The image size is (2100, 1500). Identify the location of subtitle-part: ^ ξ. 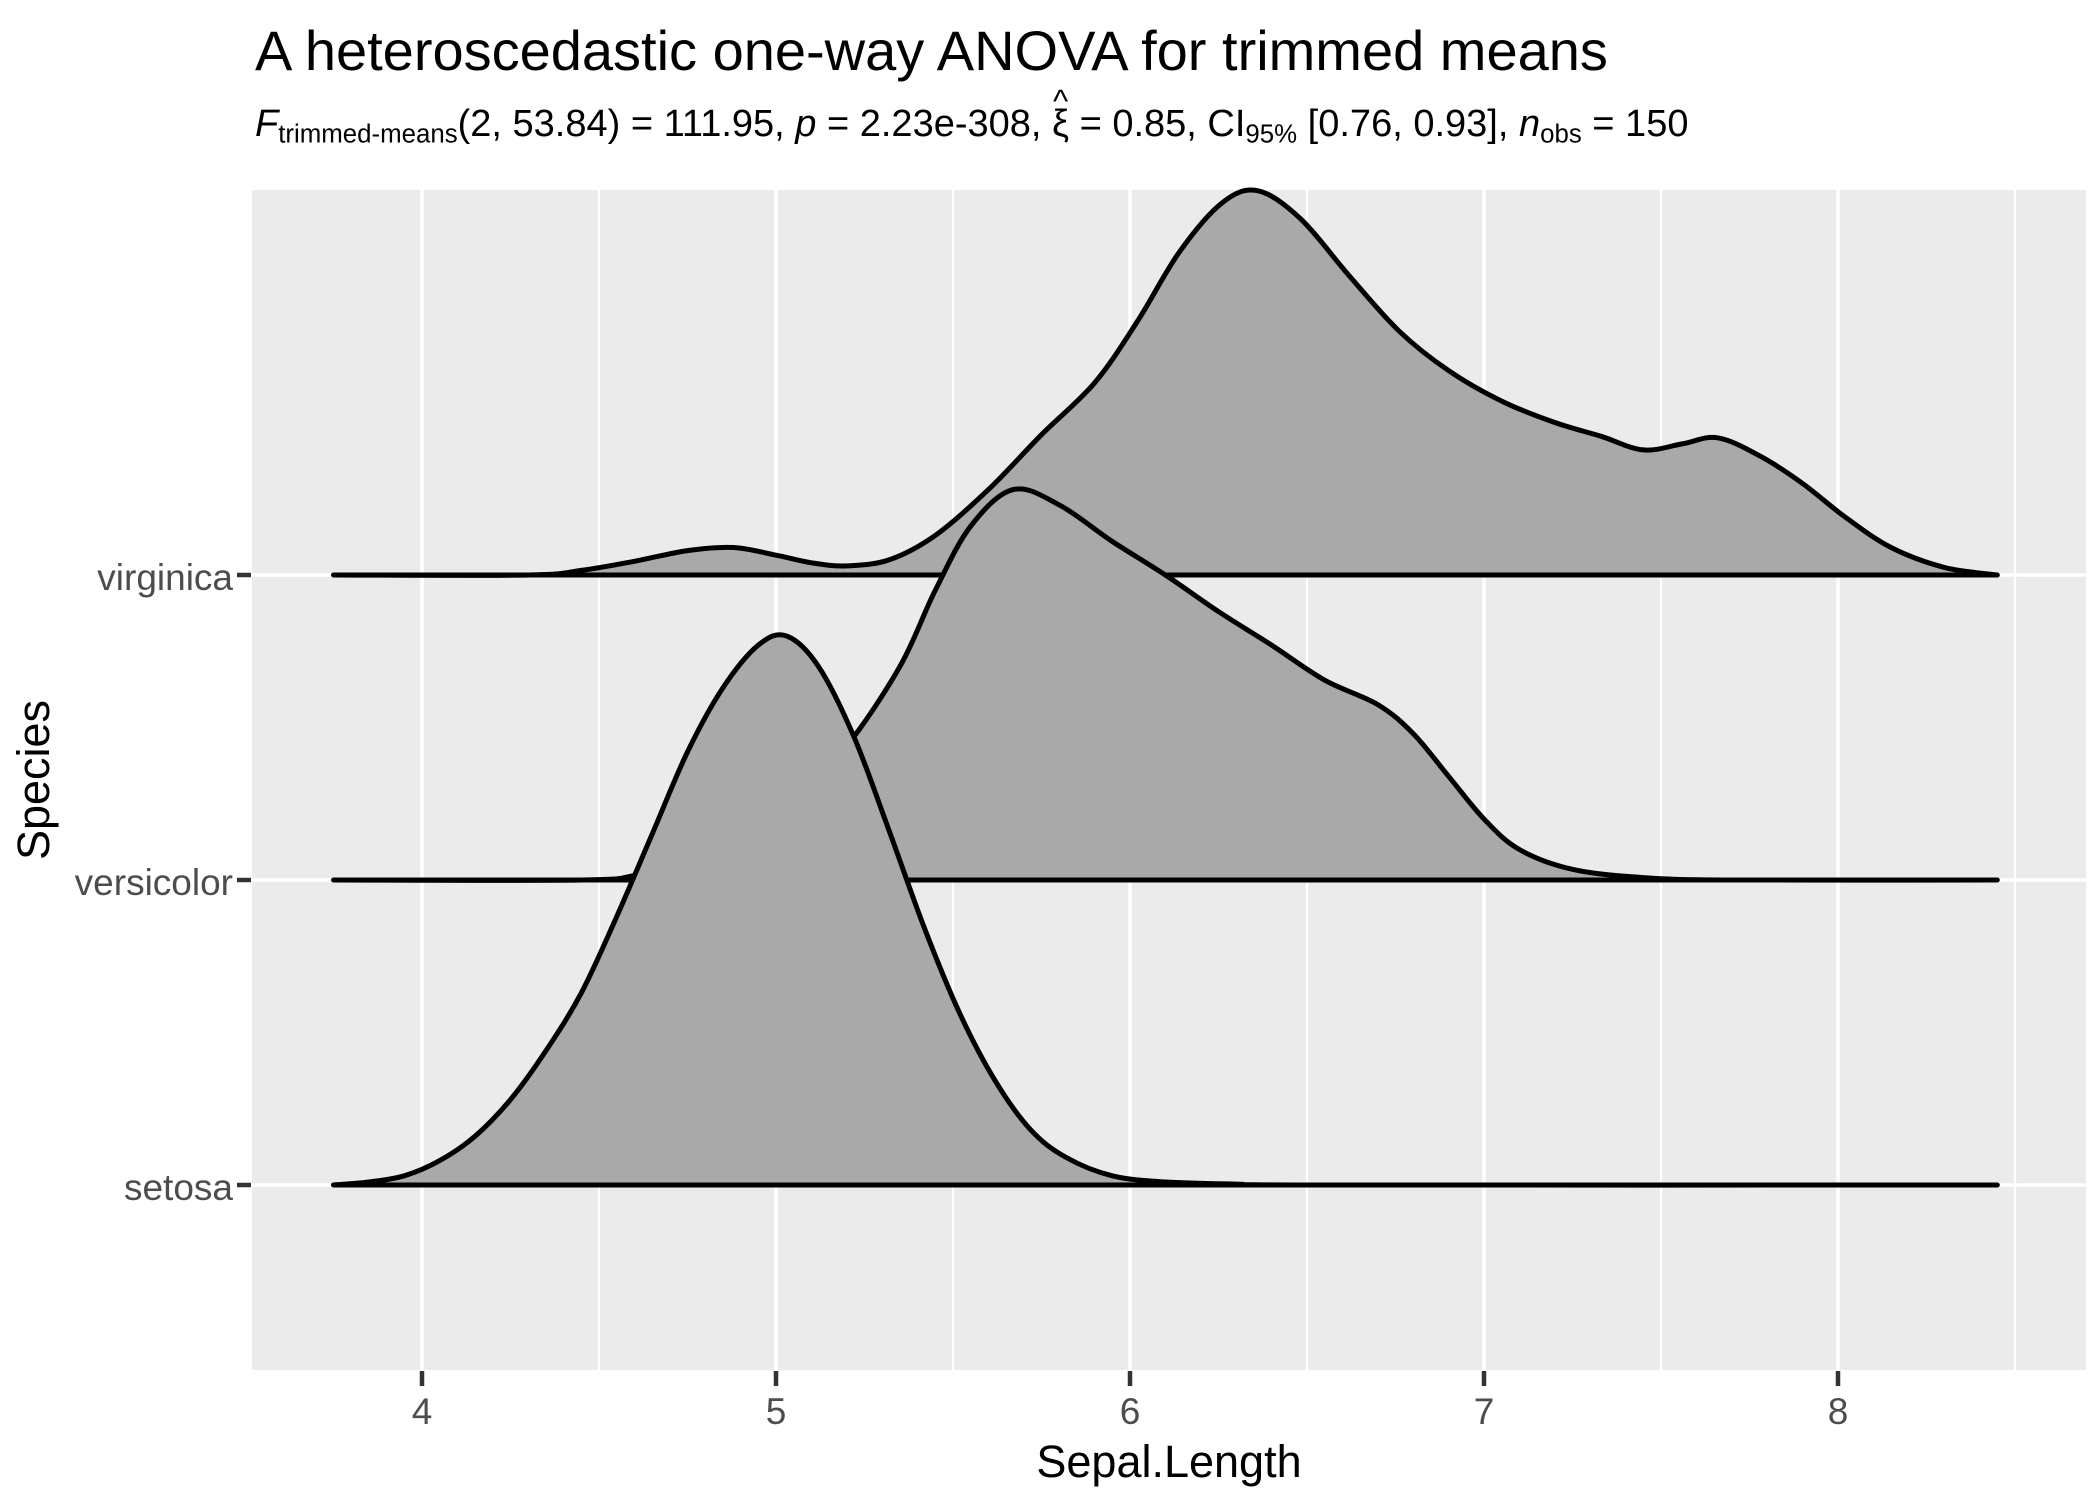
(1061, 113).